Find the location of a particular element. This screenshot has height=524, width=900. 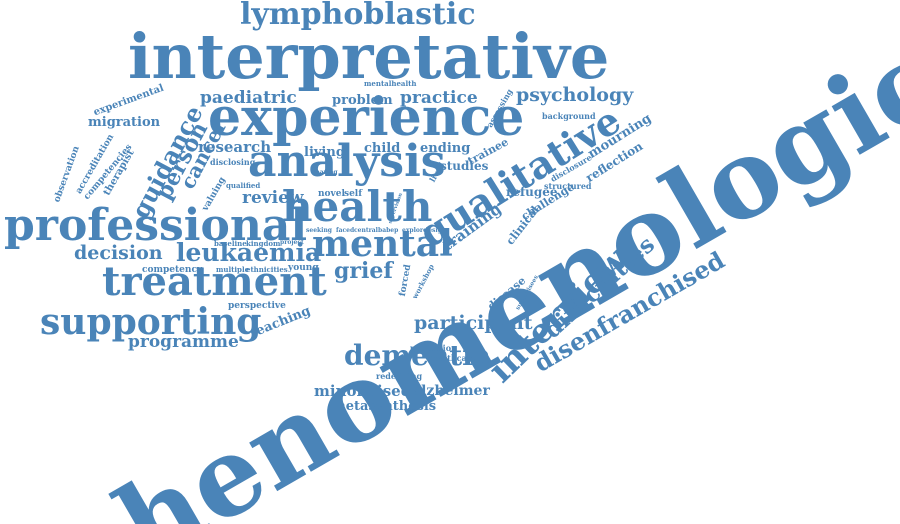

word-programme: programme is located at coordinates (183, 342).